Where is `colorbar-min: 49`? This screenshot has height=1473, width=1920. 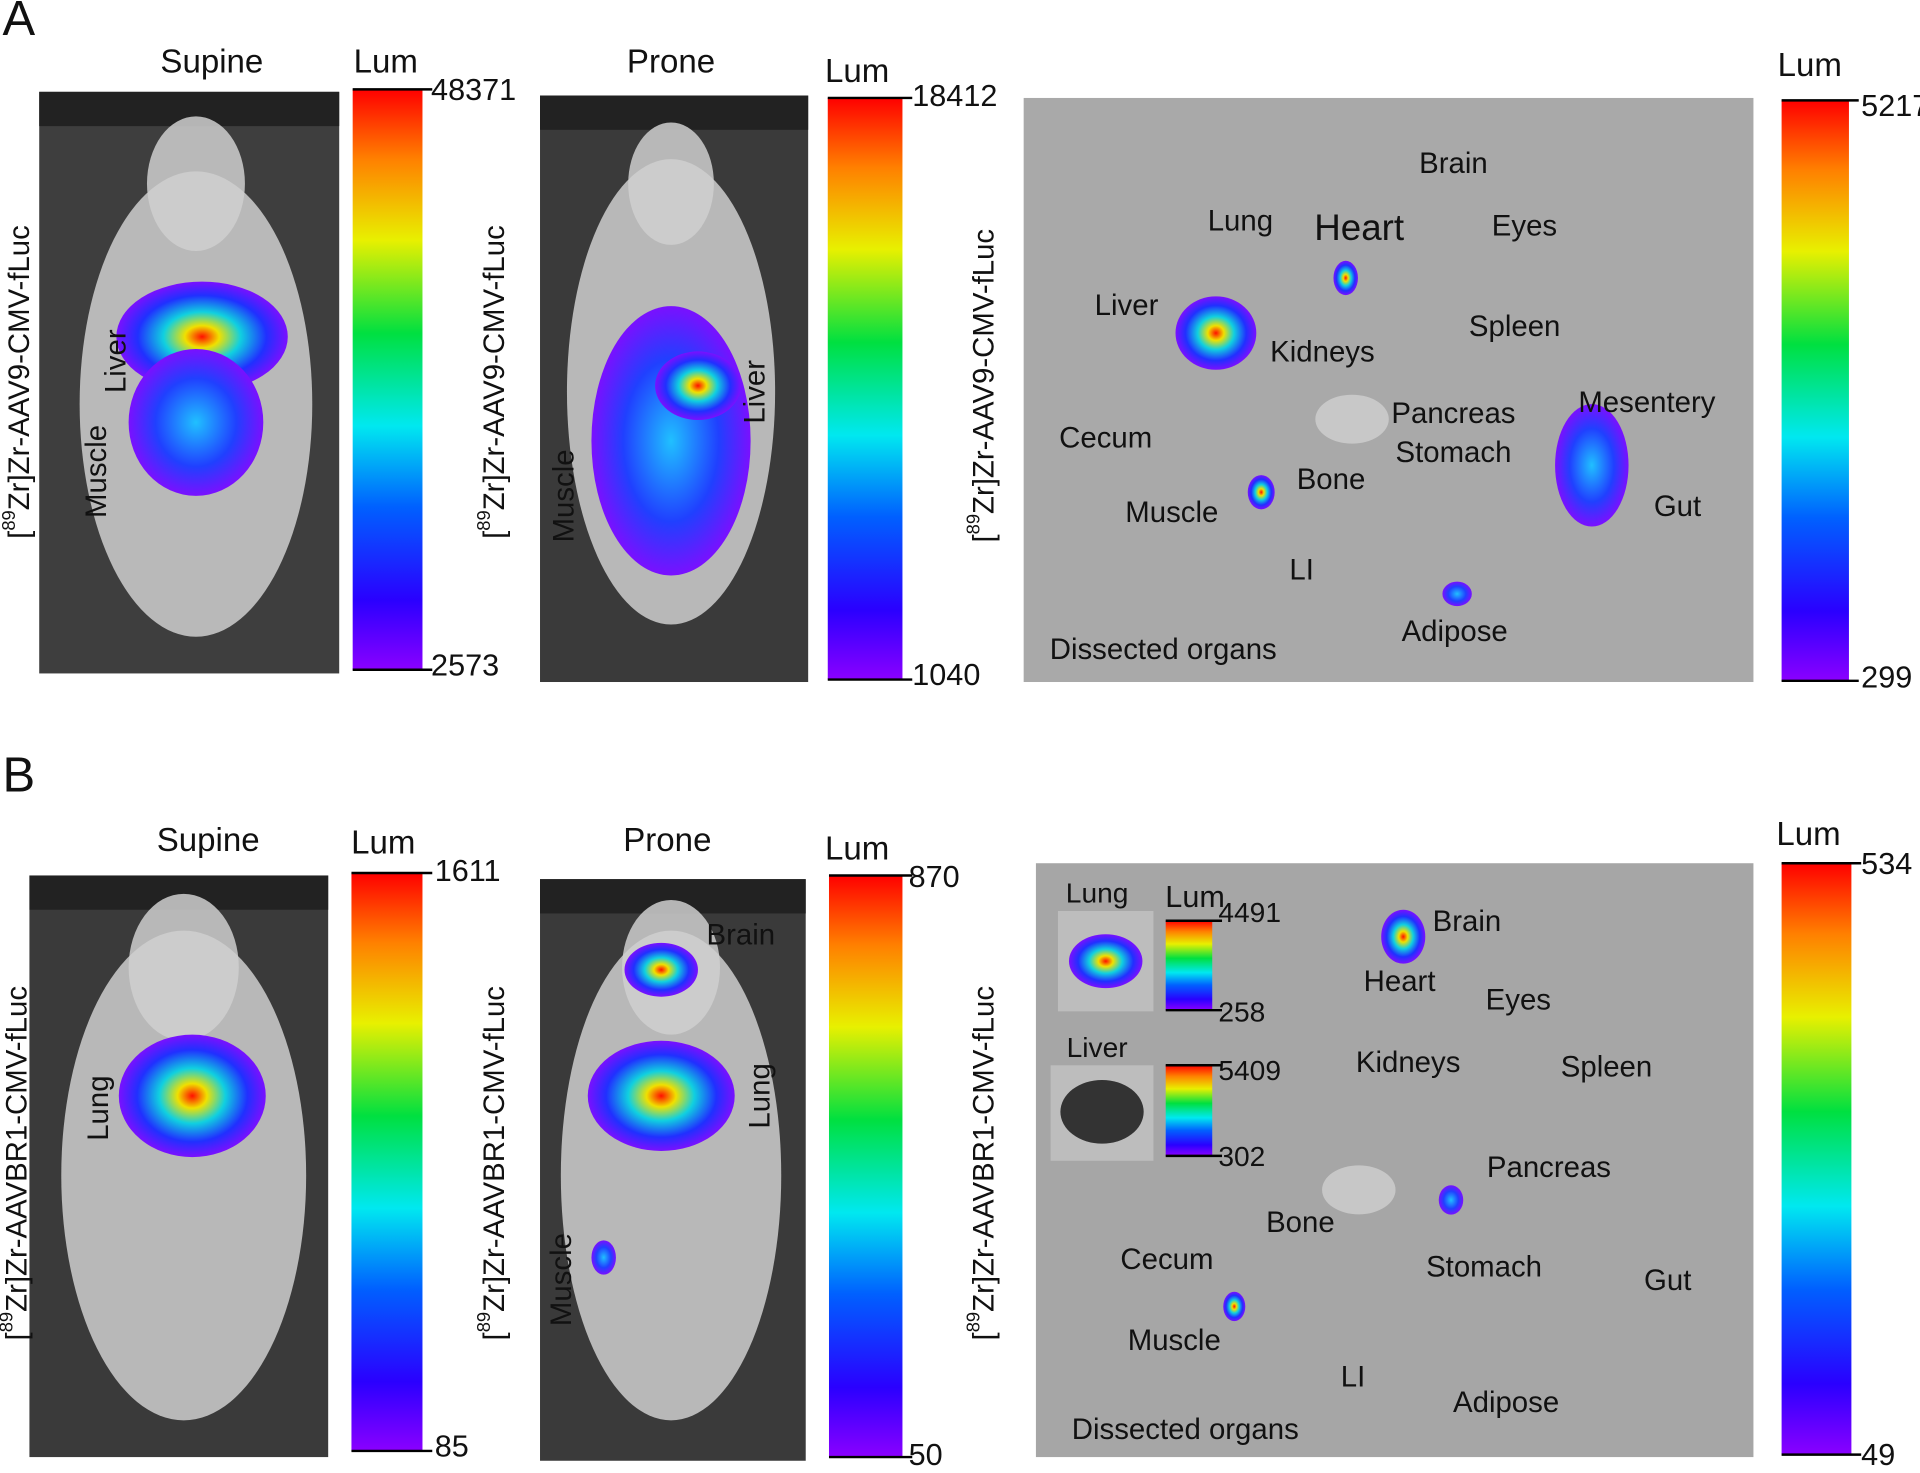 colorbar-min: 49 is located at coordinates (1878, 1455).